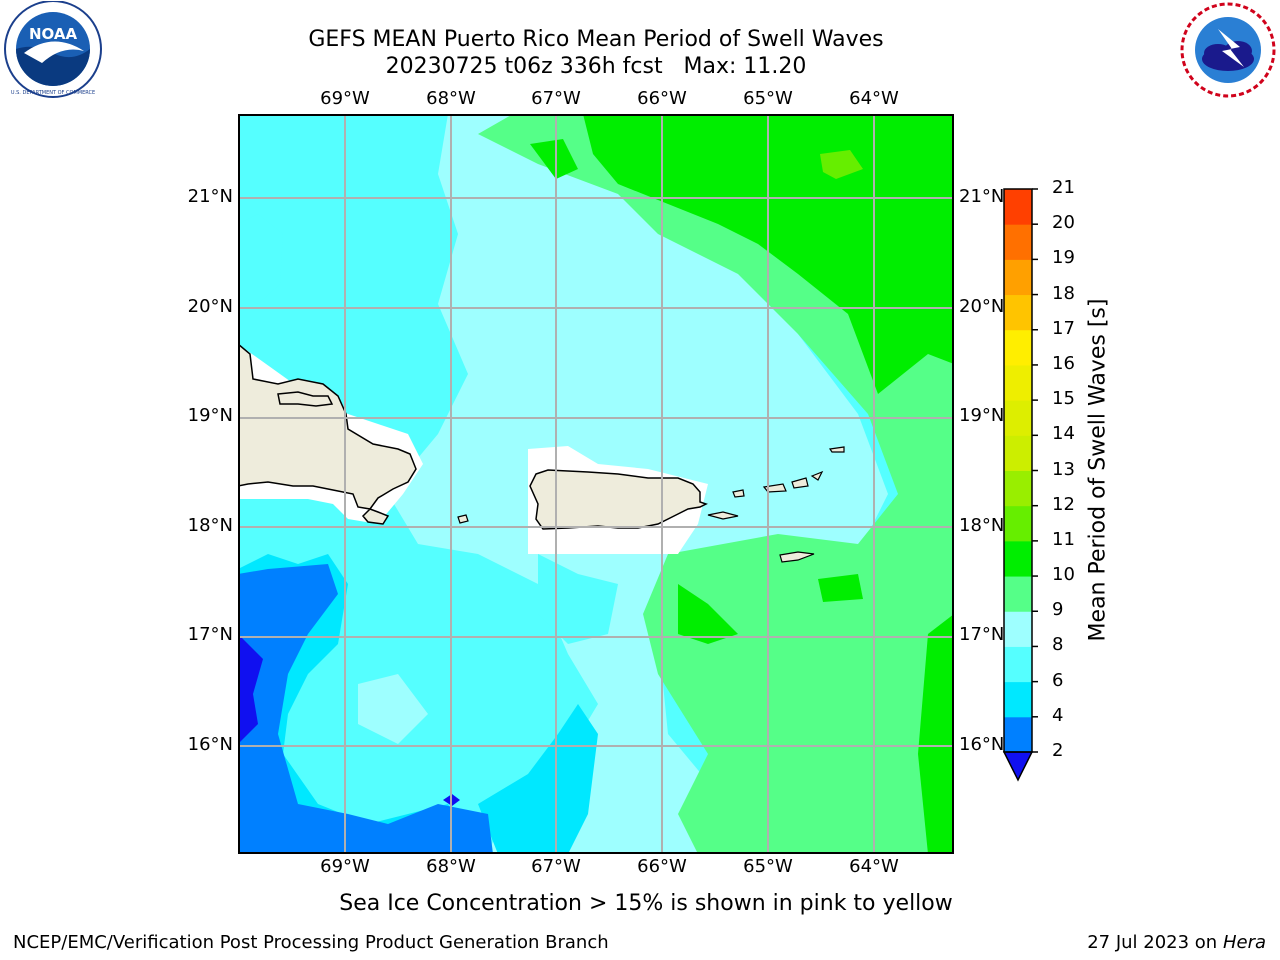 The width and height of the screenshot is (1280, 960). What do you see at coordinates (538, 779) in the screenshot?
I see `contour-4-6-south` at bounding box center [538, 779].